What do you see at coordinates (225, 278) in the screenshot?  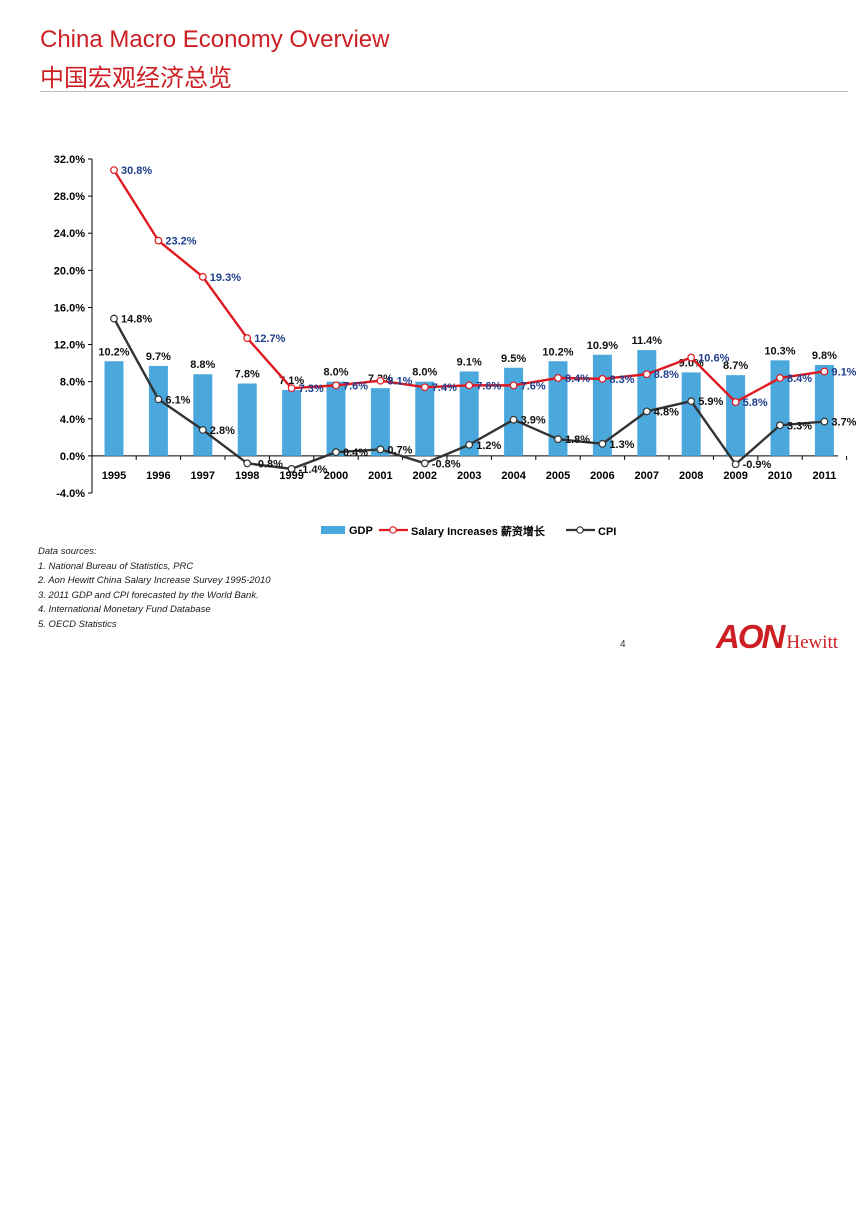 I see `salary-data-label: 19.3%` at bounding box center [225, 278].